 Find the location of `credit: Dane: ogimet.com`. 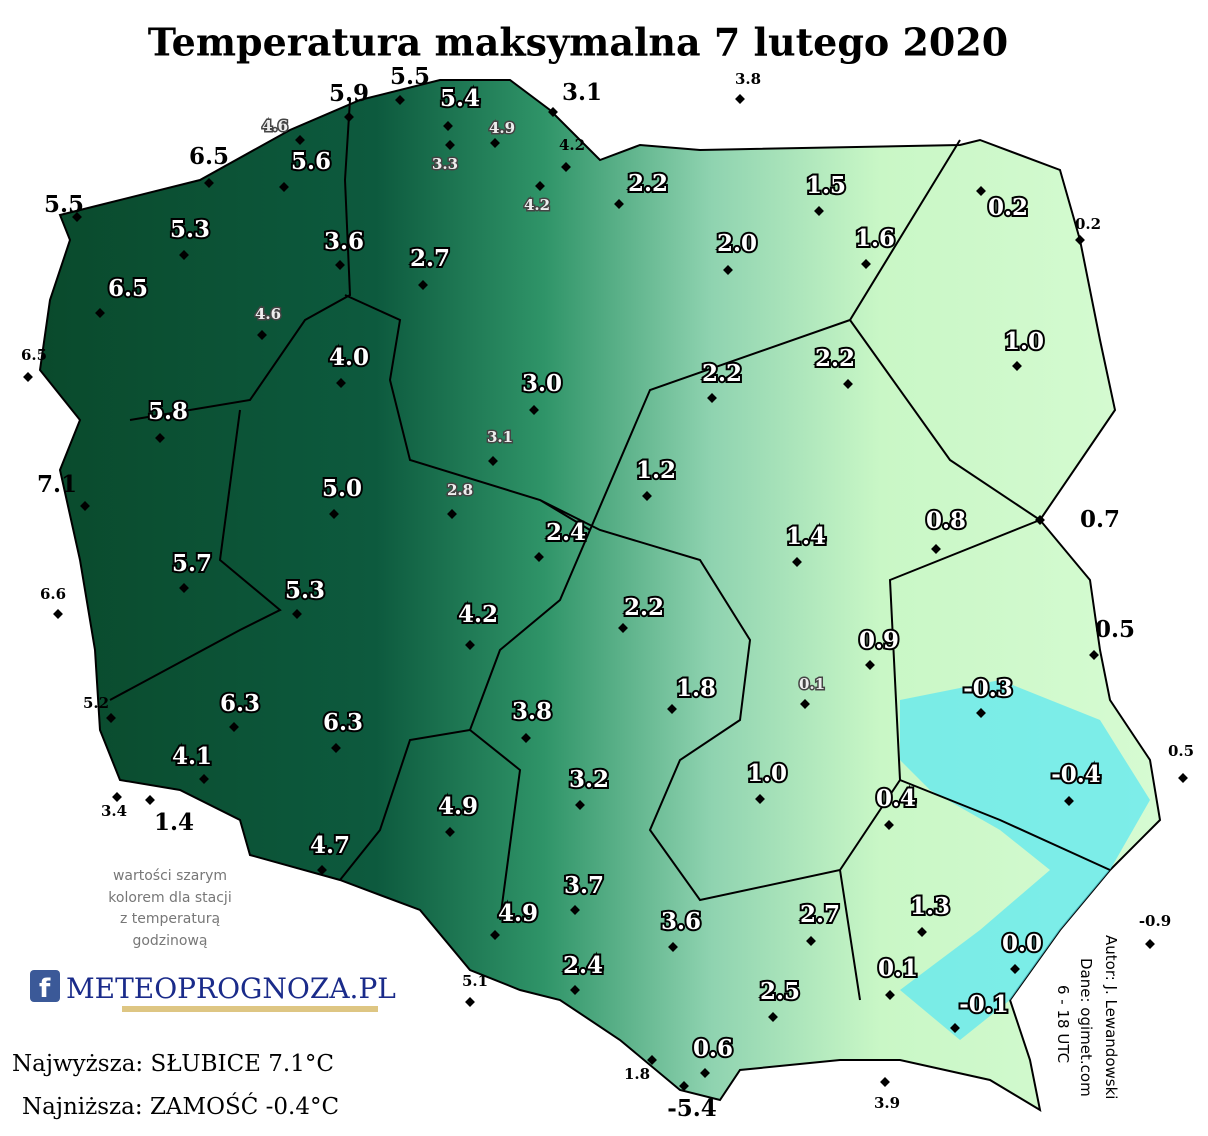

credit: Dane: ogimet.com is located at coordinates (1086, 1027).